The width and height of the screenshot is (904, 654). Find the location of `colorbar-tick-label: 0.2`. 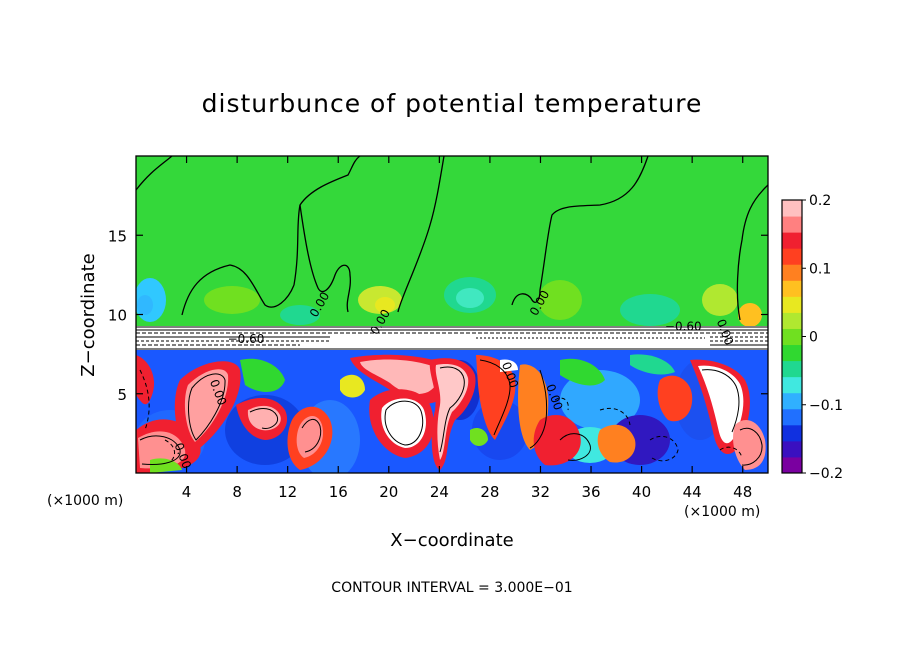

colorbar-tick-label: 0.2 is located at coordinates (820, 201).